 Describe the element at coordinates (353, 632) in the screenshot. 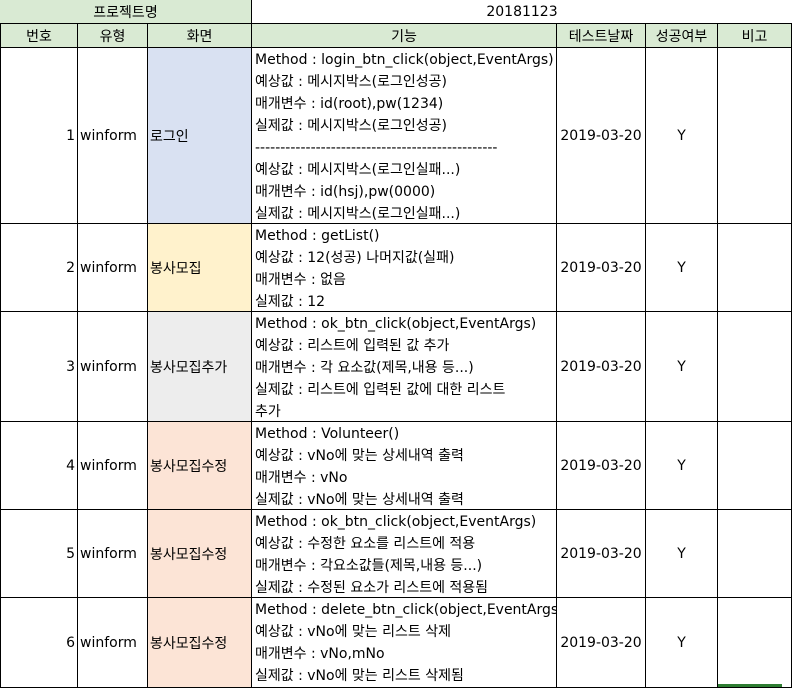

I see `function-line: 예상값 : vNo에 맞는 리스트 삭제` at that location.